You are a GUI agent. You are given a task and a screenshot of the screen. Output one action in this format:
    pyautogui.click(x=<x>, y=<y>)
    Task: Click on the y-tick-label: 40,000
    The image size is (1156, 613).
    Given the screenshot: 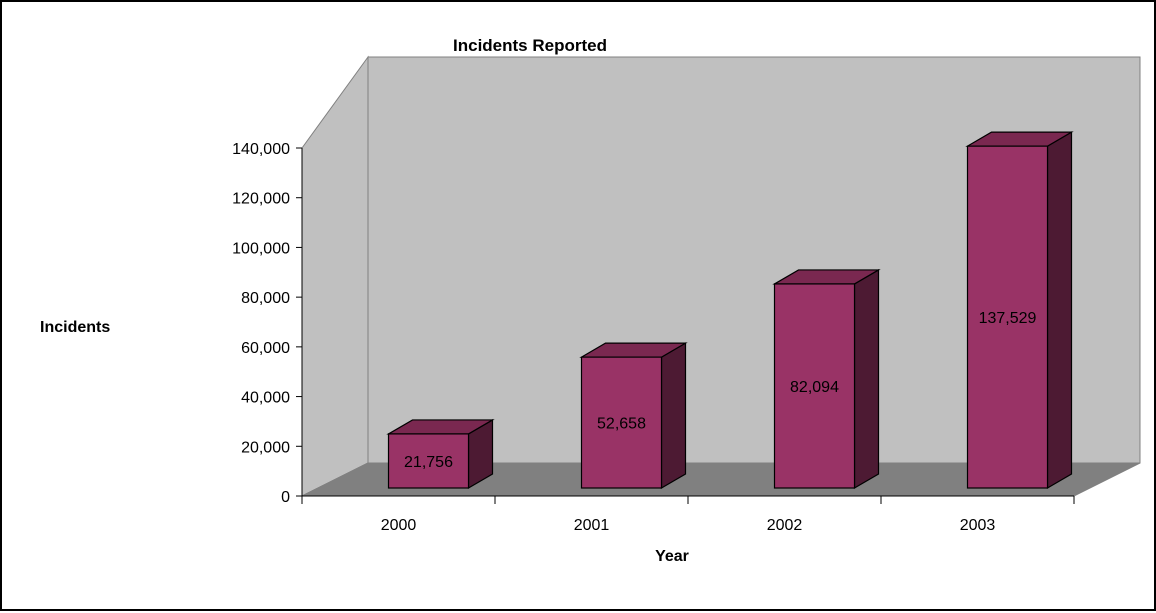 What is the action you would take?
    pyautogui.click(x=265, y=398)
    